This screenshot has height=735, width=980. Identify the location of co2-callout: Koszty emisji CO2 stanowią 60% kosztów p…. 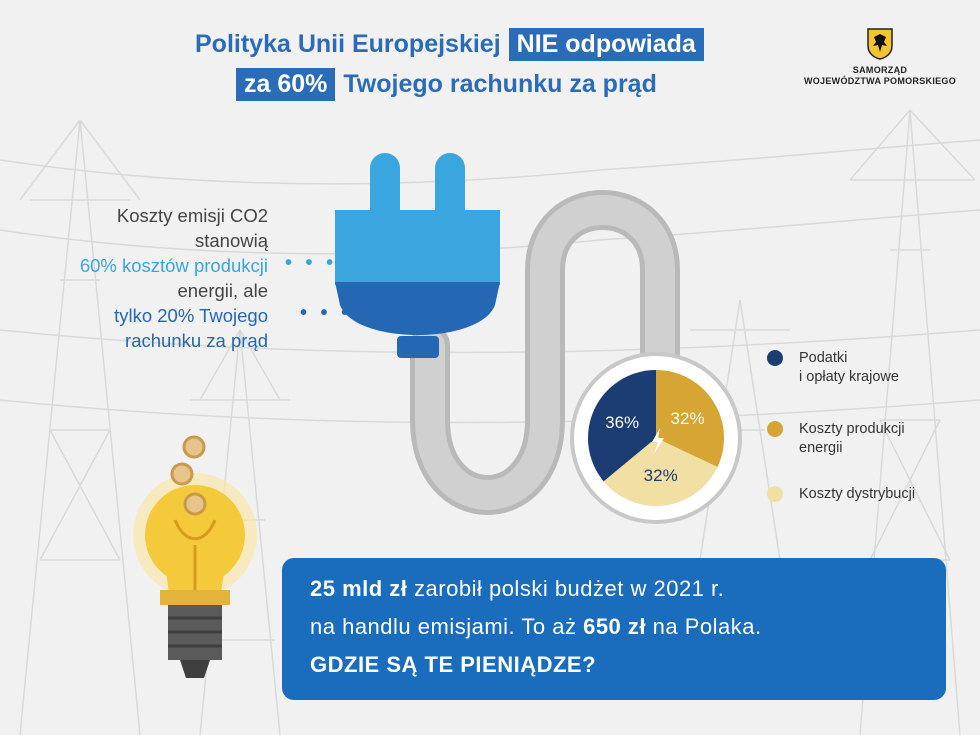
(138, 278).